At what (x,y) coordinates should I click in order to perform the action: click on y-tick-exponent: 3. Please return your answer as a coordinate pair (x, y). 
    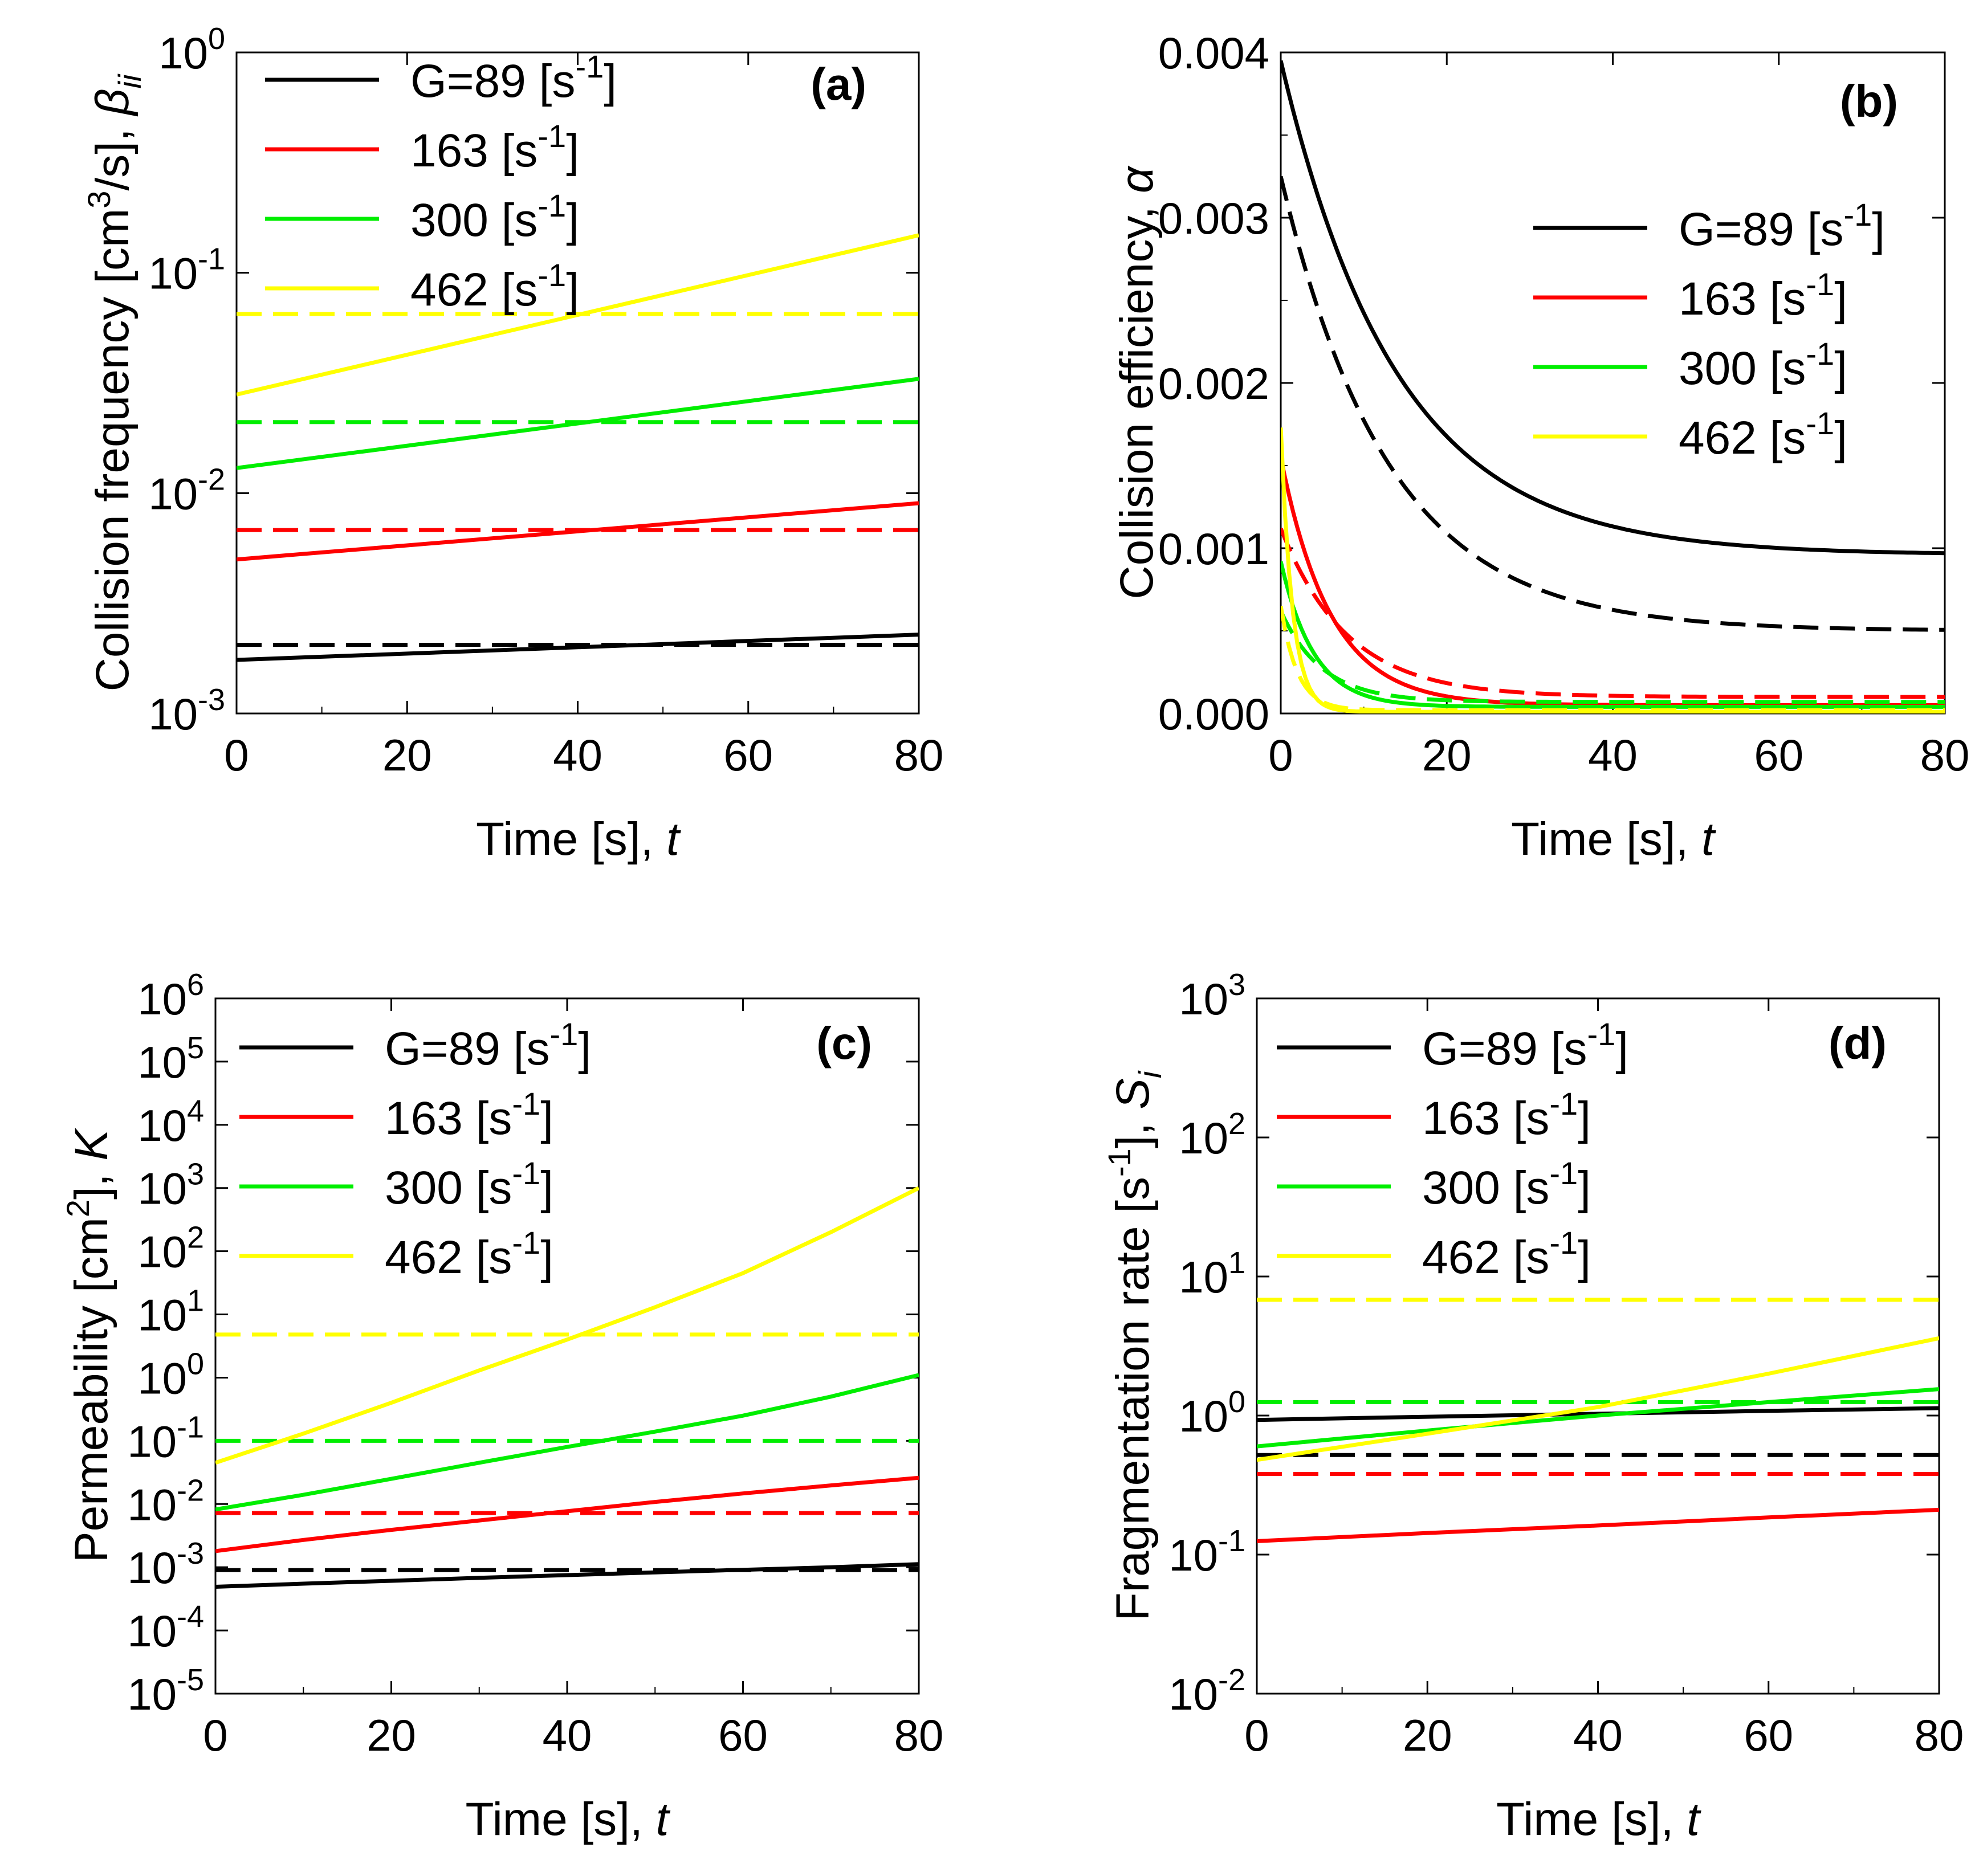
    Looking at the image, I should click on (1236, 985).